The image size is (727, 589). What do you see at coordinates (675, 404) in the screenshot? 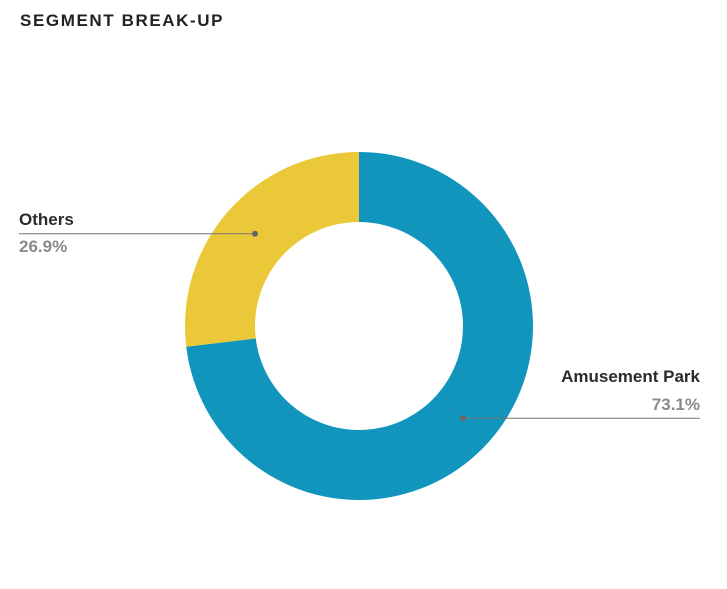
I see `label-amusement-park-value: 73.1%` at bounding box center [675, 404].